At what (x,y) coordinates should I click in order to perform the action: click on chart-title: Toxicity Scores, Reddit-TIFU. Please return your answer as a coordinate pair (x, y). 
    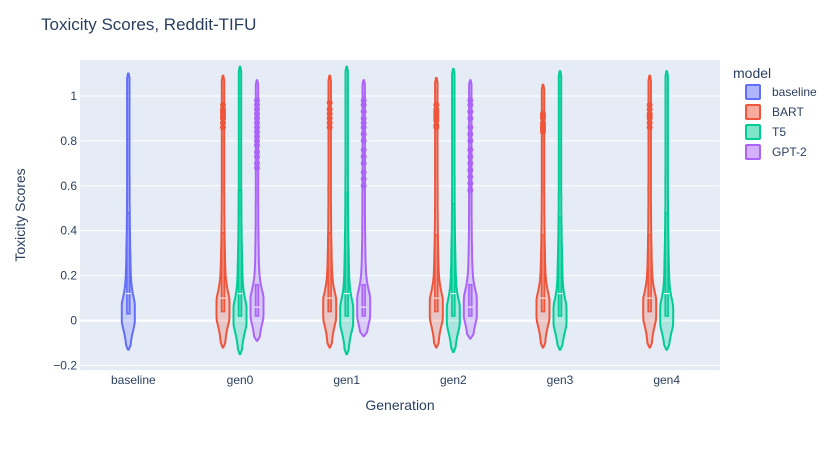
    Looking at the image, I should click on (148, 24).